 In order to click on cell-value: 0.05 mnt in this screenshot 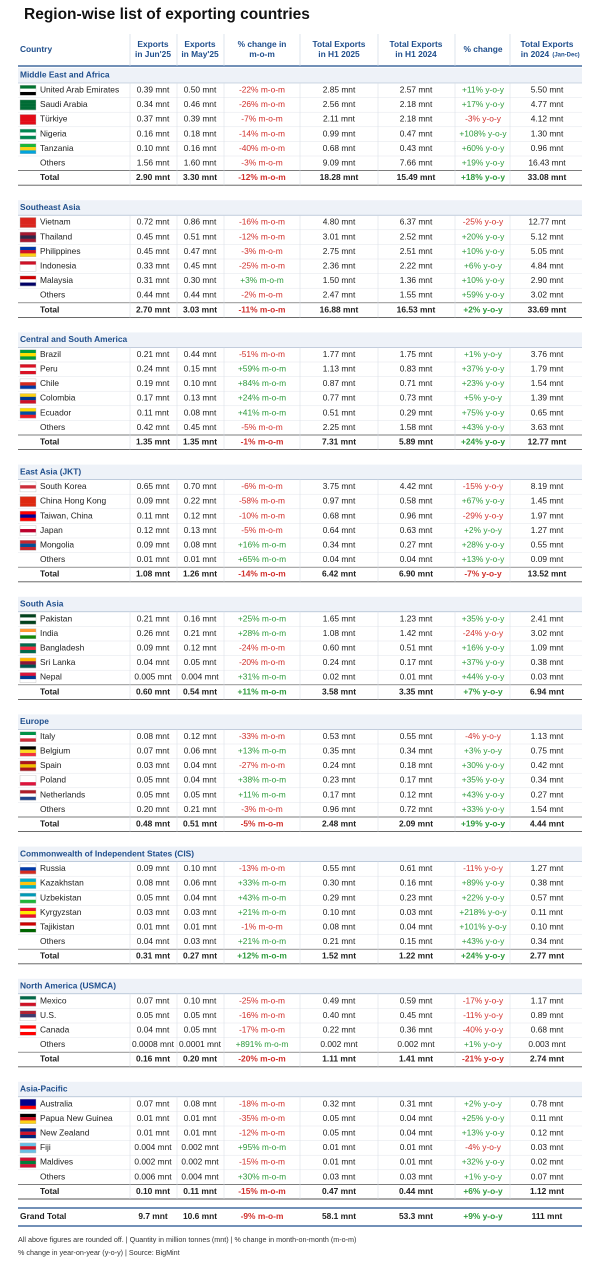, I will do `click(339, 1133)`.